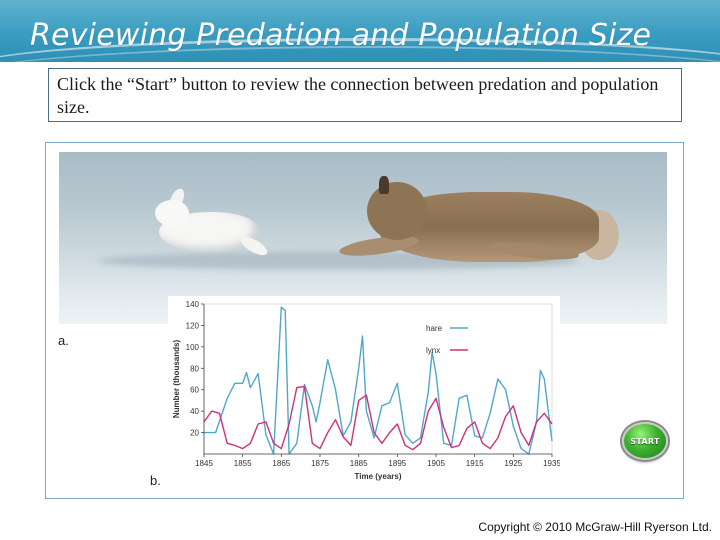 The width and height of the screenshot is (720, 540). I want to click on y-tick-label: 60, so click(194, 390).